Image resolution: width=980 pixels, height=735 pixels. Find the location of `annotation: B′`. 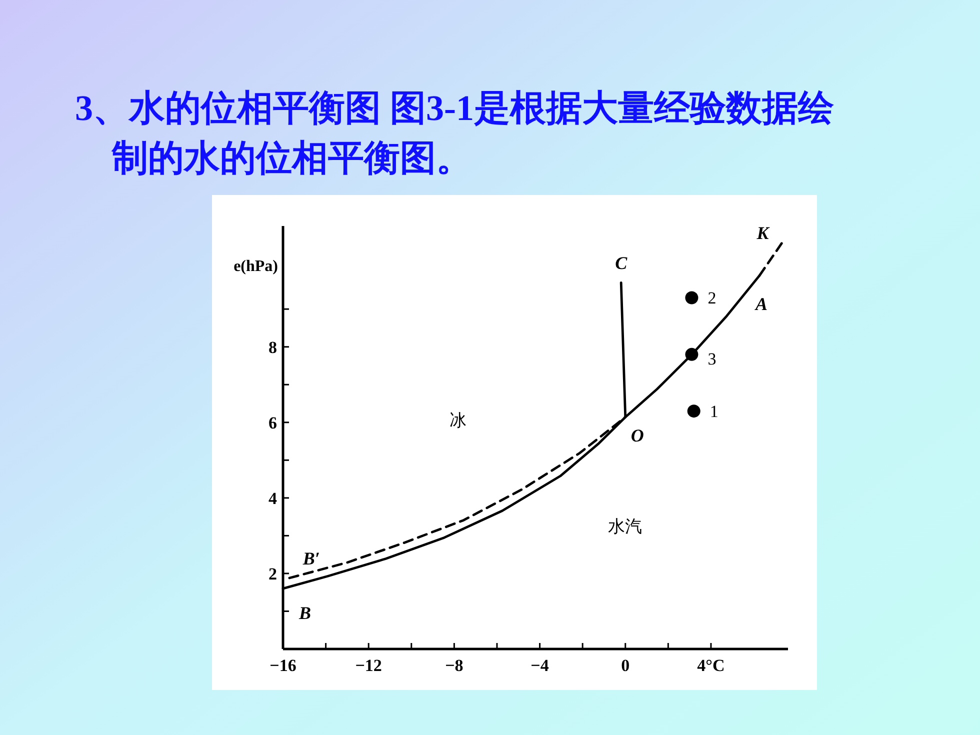

annotation: B′ is located at coordinates (311, 558).